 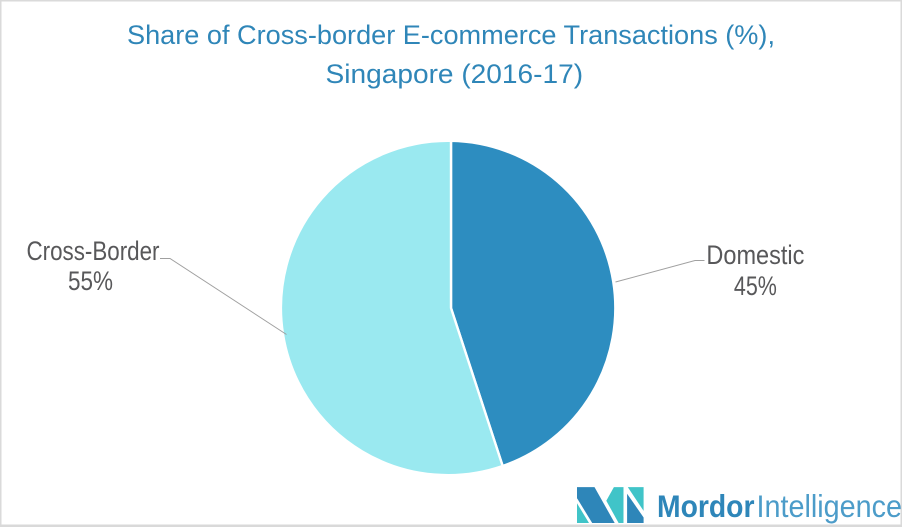 What do you see at coordinates (455, 74) in the screenshot?
I see `svg-text: Singapore (2016-17)` at bounding box center [455, 74].